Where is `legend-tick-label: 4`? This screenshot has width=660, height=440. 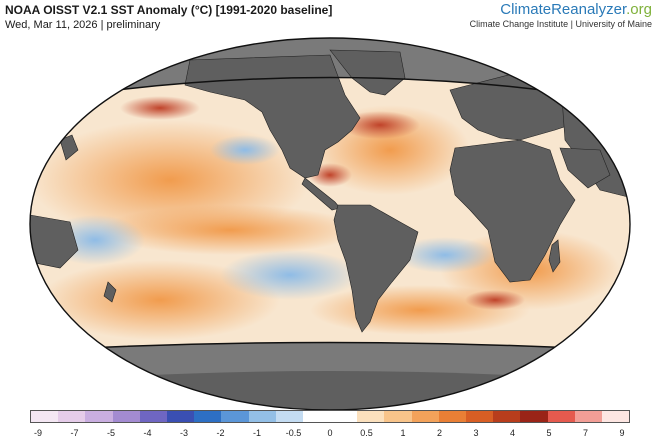
legend-tick-label: 4 is located at coordinates (512, 433).